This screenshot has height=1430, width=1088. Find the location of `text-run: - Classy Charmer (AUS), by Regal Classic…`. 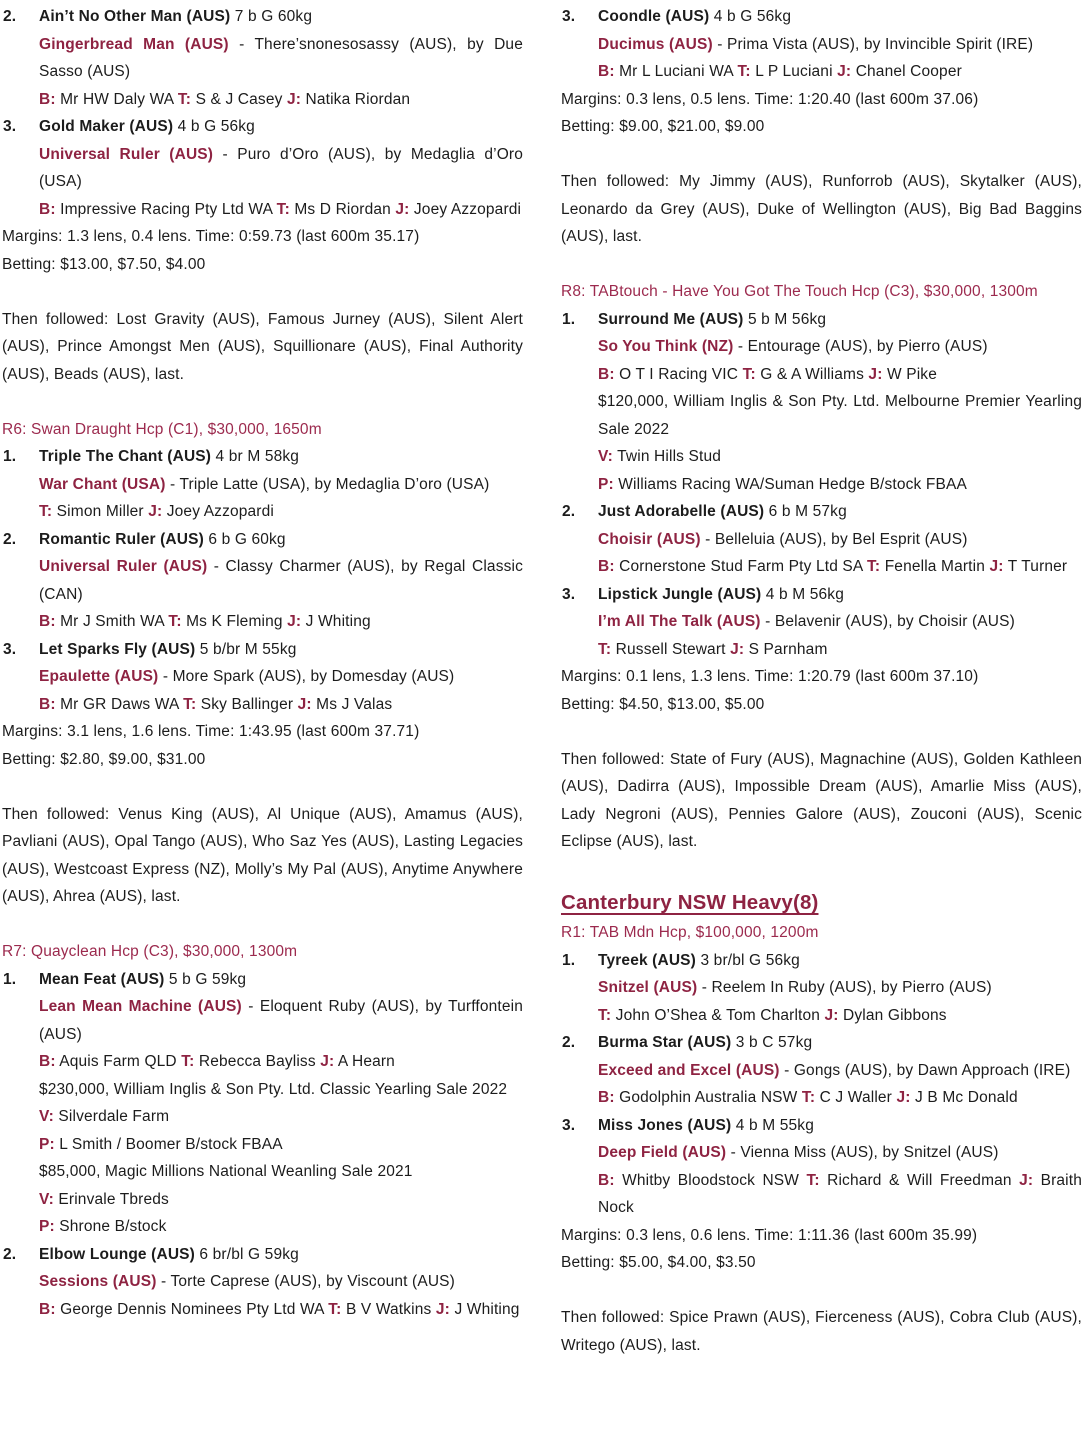

text-run: - Classy Charmer (AUS), by Regal Classic… is located at coordinates (281, 580).